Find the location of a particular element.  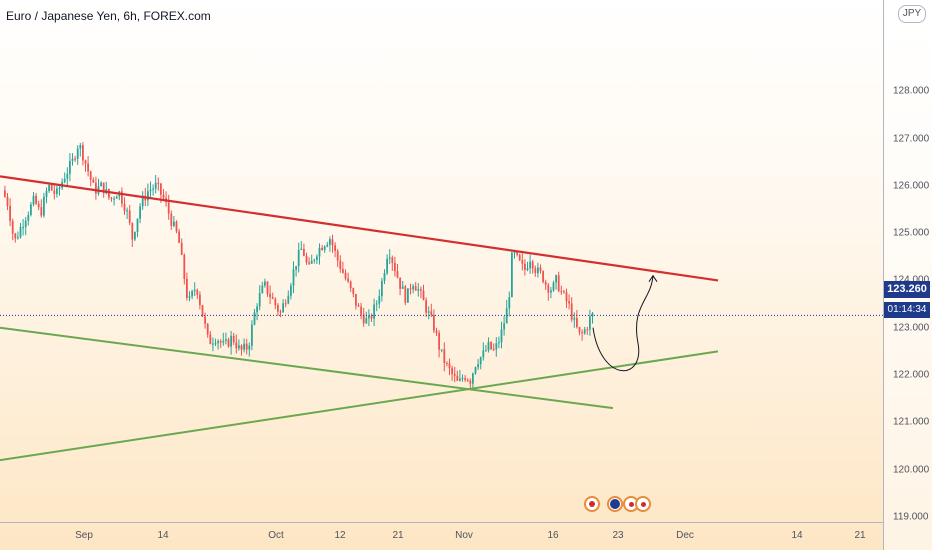

price-tick-label: 122.000 is located at coordinates (911, 375).